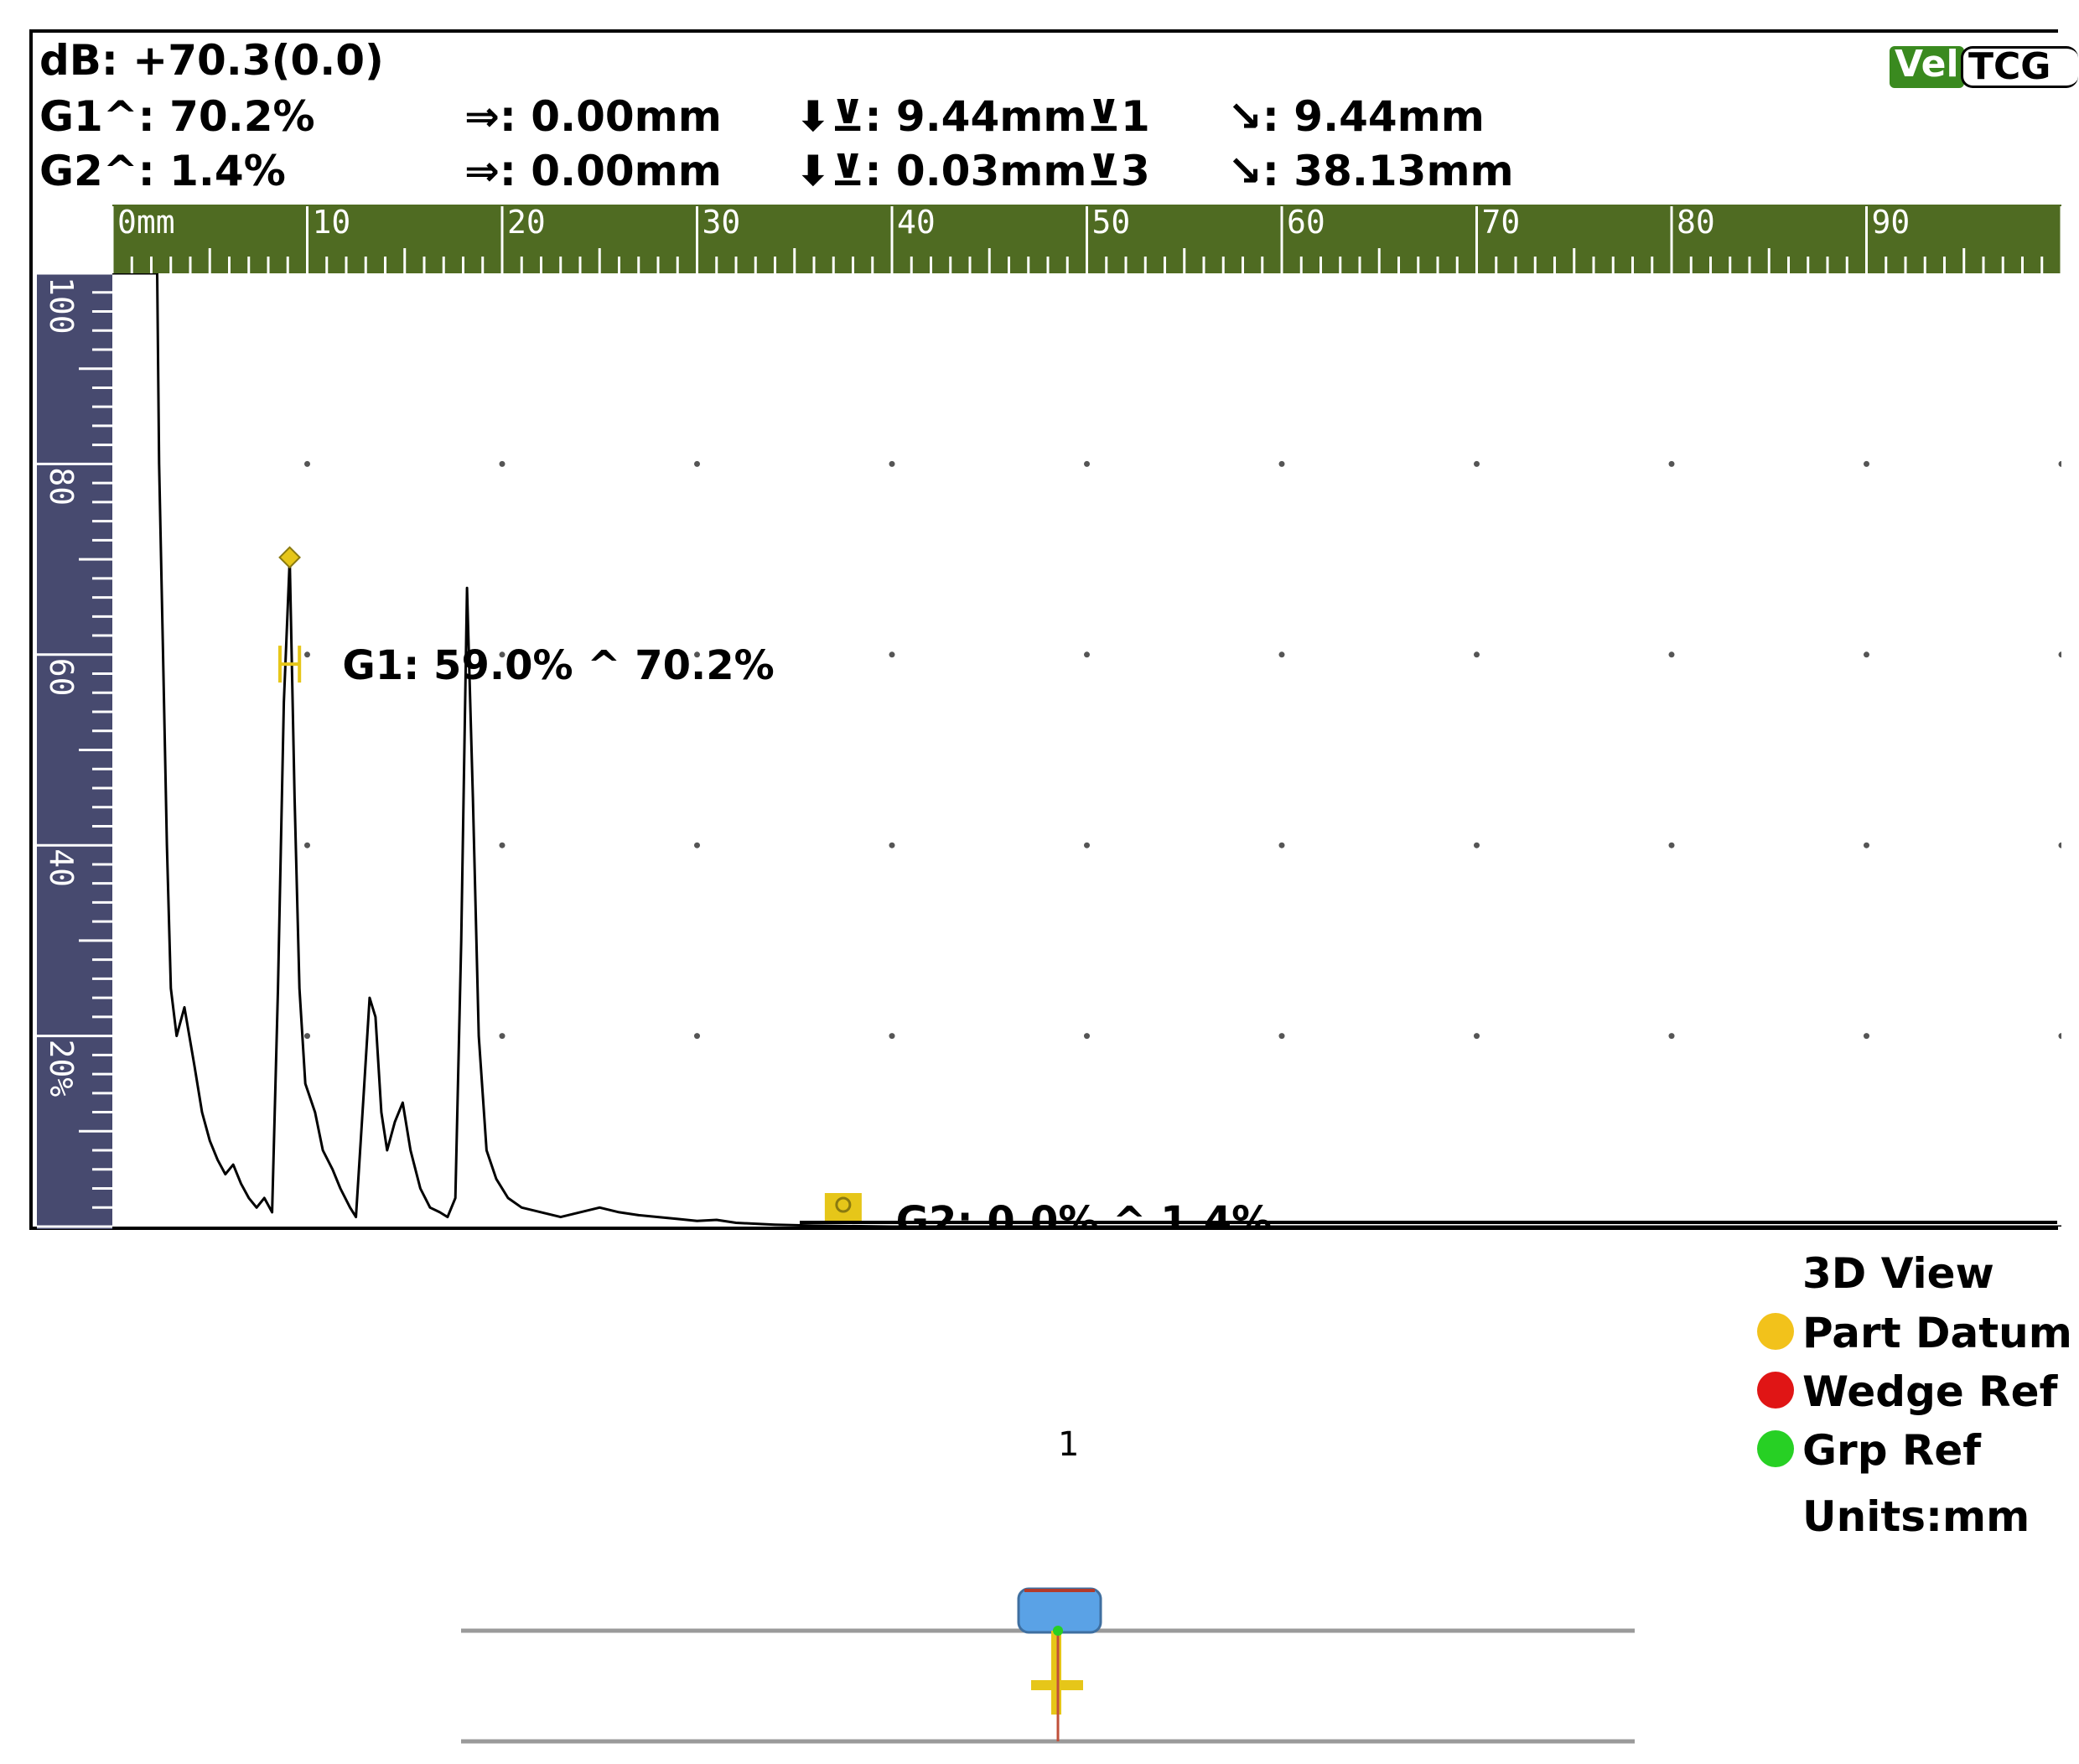 The width and height of the screenshot is (2079, 1764). Describe the element at coordinates (722, 223) in the screenshot. I see `ruler-label: 30` at that location.